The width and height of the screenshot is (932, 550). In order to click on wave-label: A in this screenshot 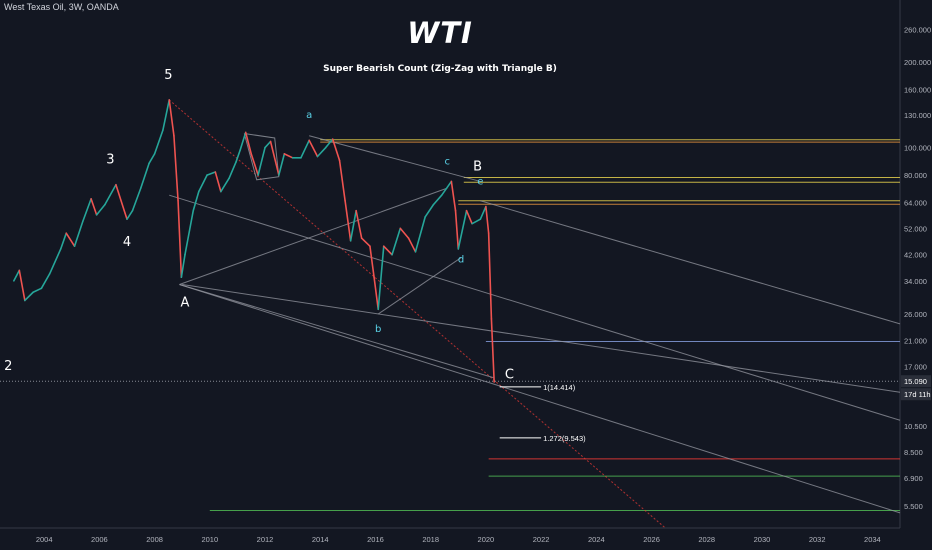, I will do `click(185, 303)`.